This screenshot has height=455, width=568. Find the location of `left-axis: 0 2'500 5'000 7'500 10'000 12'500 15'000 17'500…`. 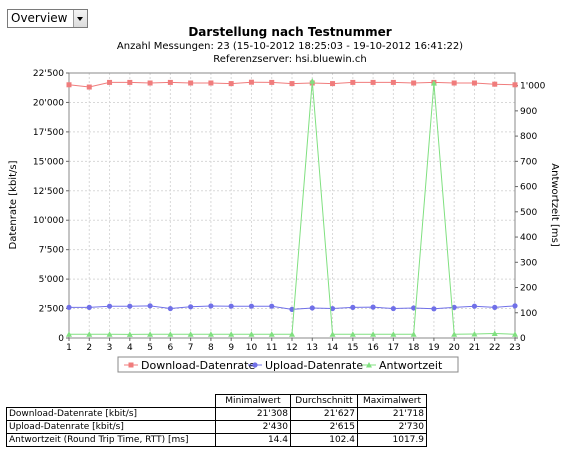

left-axis: 0 2'500 5'000 7'500 10'000 12'500 15'000 17'500… is located at coordinates (51, 206).